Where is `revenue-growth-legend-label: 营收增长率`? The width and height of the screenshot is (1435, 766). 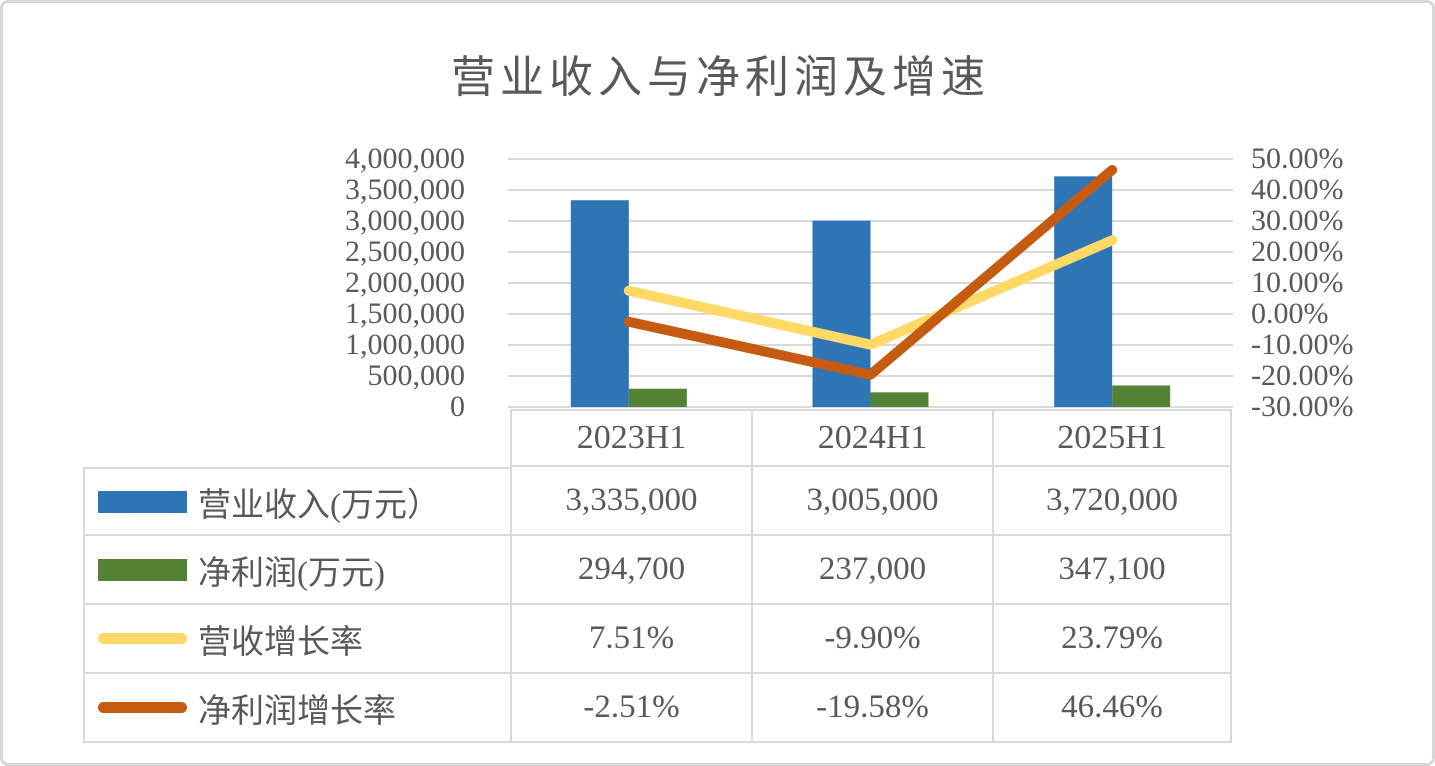 revenue-growth-legend-label: 营收增长率 is located at coordinates (280, 642).